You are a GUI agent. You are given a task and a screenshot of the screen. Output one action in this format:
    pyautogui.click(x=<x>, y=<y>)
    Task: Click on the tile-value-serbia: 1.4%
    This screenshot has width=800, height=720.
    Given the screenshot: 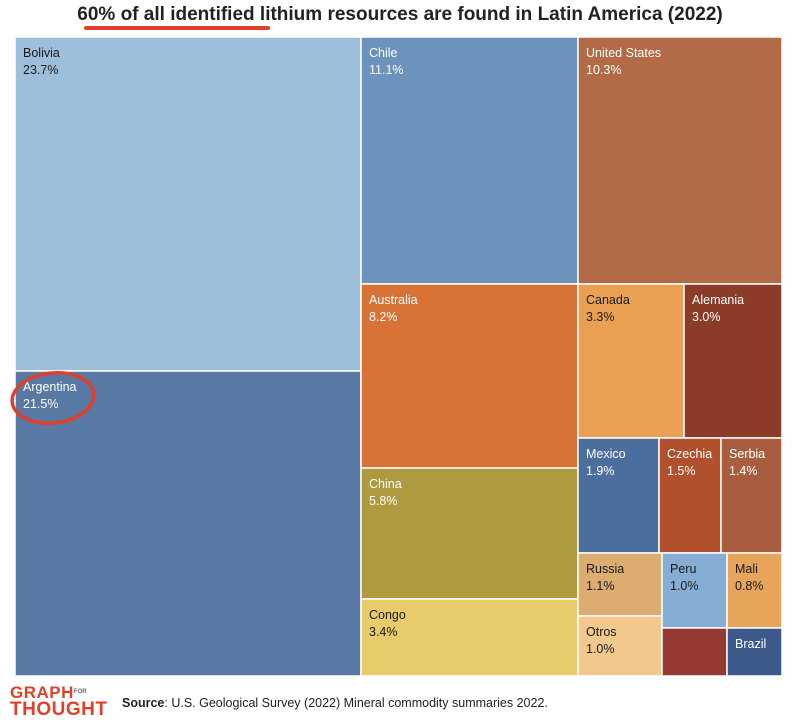 What is the action you would take?
    pyautogui.click(x=743, y=471)
    